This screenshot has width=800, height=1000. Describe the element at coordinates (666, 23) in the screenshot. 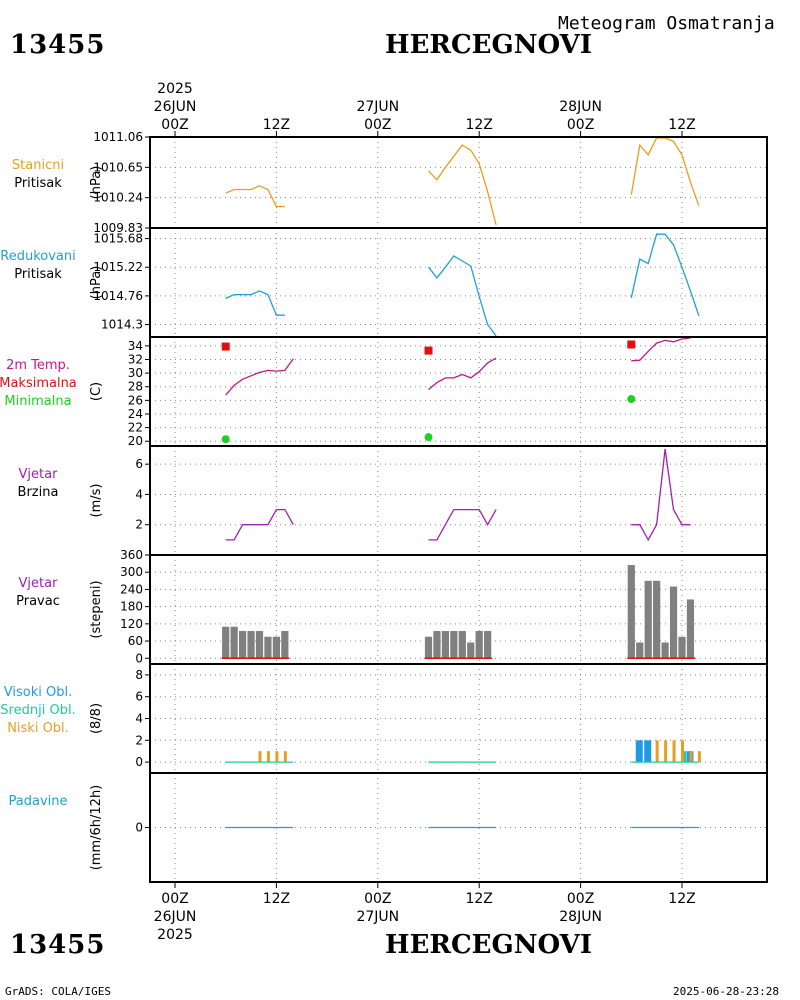

I see `meteogram-subtitle: Meteogram Osmatranja` at that location.